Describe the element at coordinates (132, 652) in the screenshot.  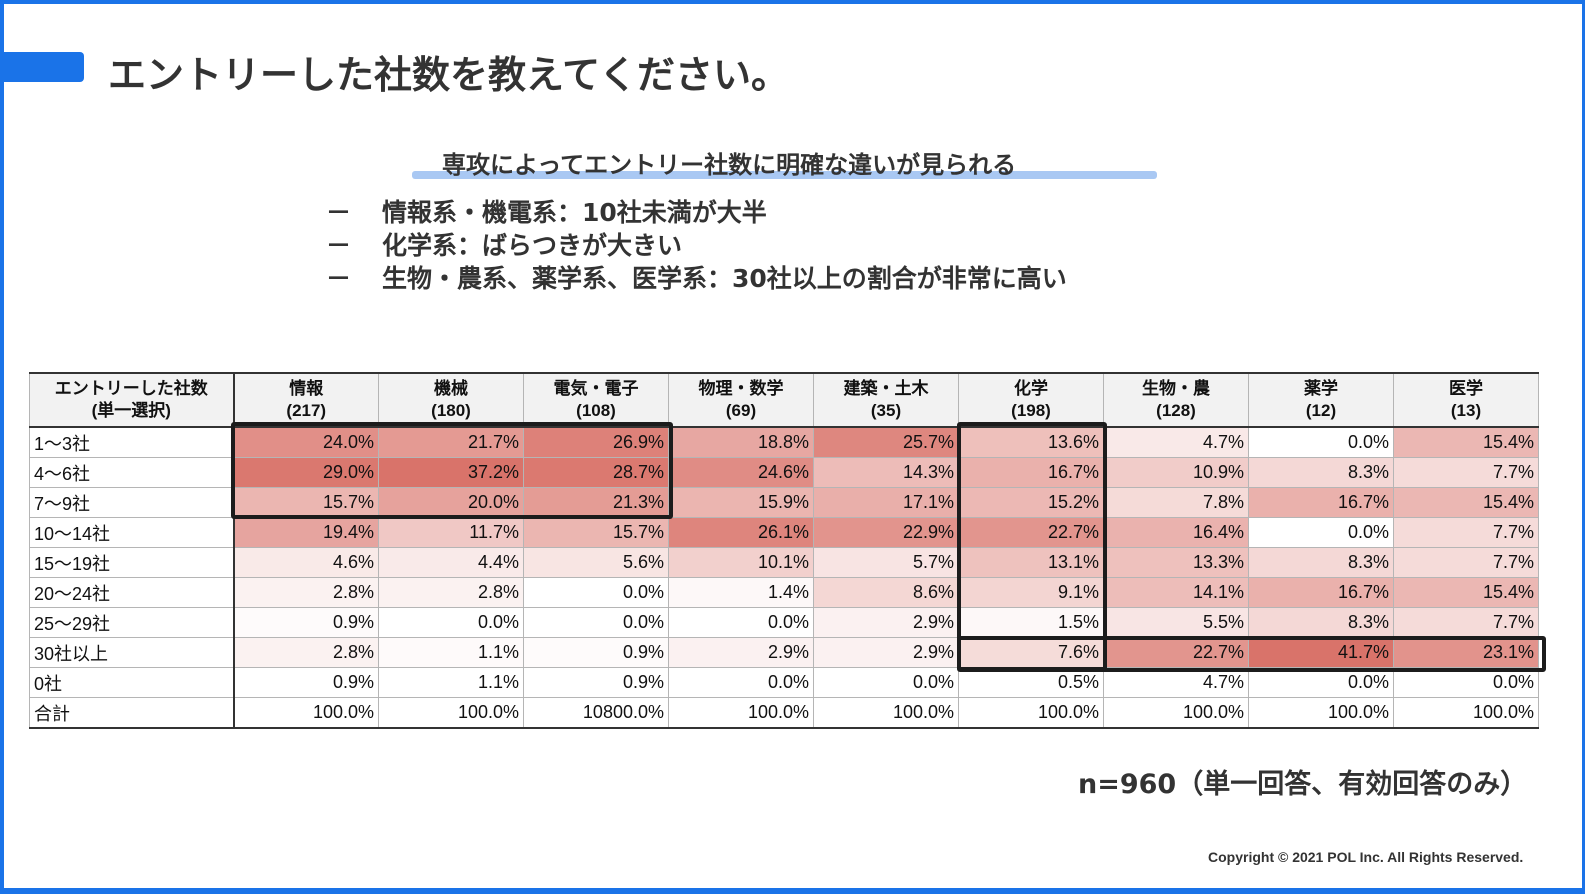
I see `row-label: 30社以上` at that location.